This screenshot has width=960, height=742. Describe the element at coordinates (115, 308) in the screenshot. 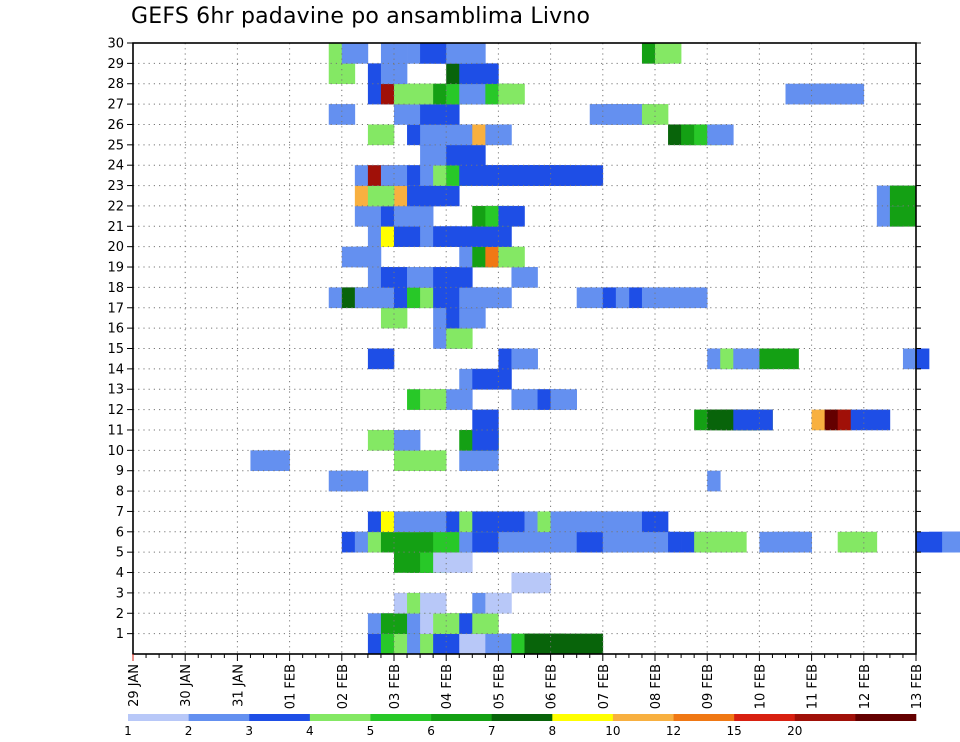

I see `y-tick-label: 17` at that location.